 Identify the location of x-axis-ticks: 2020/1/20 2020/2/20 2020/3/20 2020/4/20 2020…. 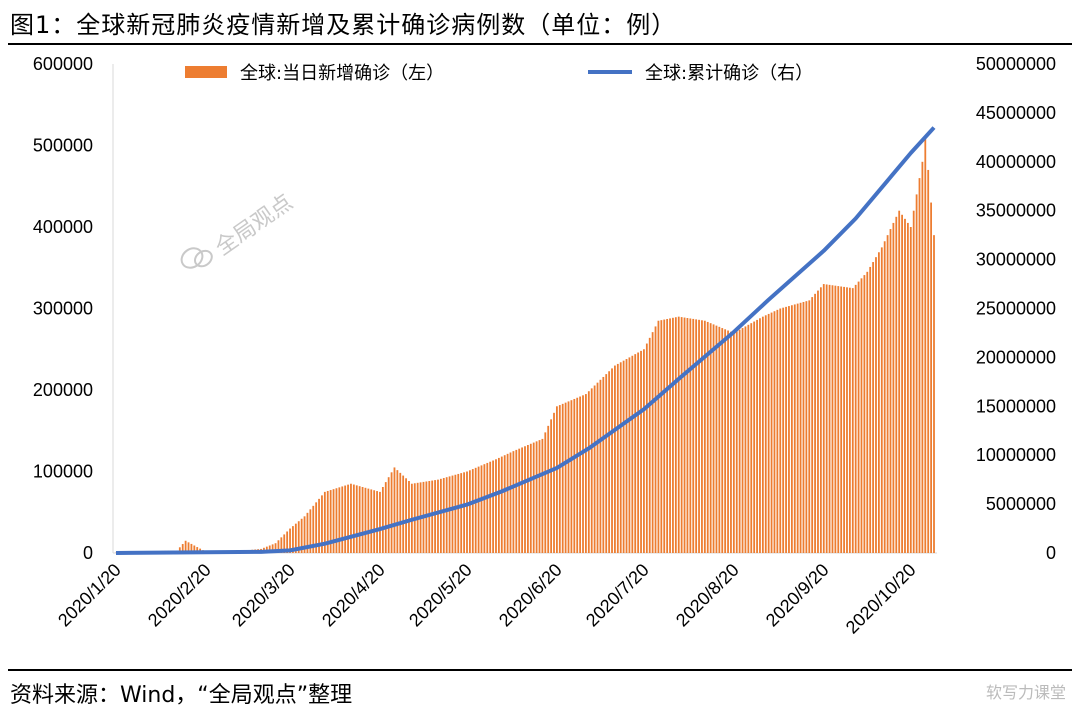
(487, 599).